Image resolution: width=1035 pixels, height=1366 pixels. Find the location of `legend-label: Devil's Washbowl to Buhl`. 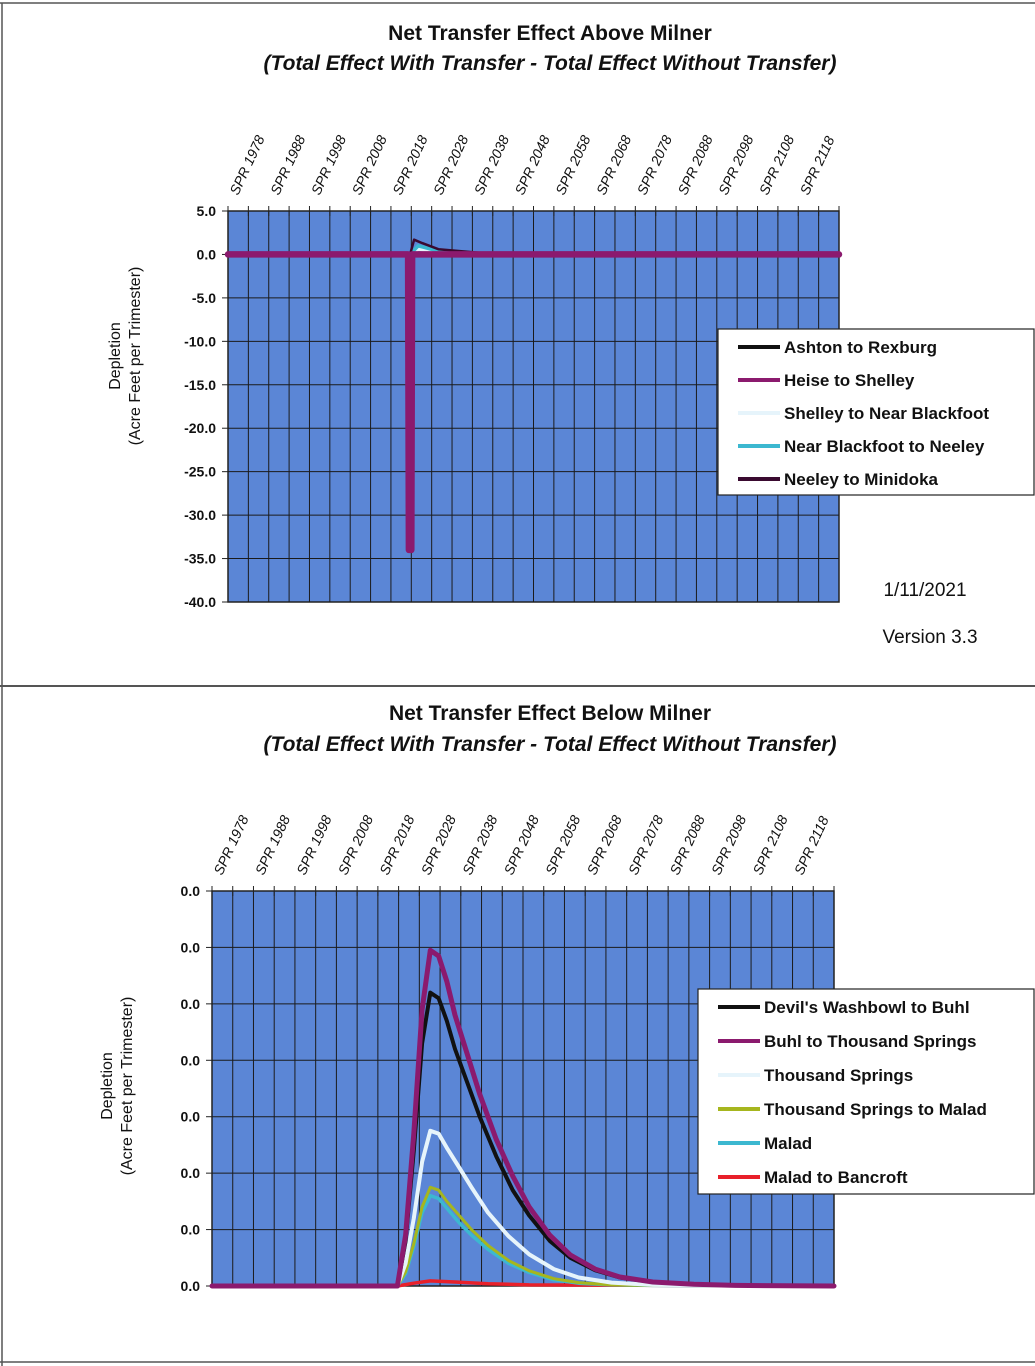

legend-label: Devil's Washbowl to Buhl is located at coordinates (867, 1007).